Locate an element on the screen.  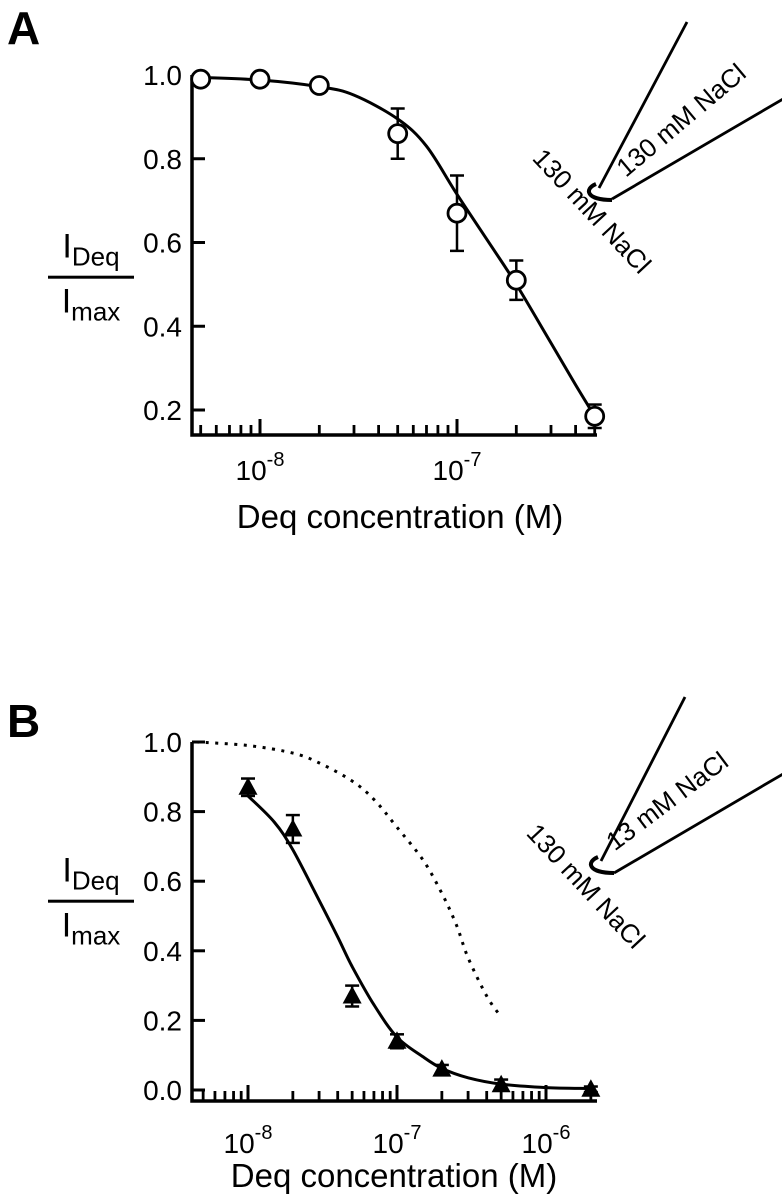
data-points is located at coordinates (419, 937).